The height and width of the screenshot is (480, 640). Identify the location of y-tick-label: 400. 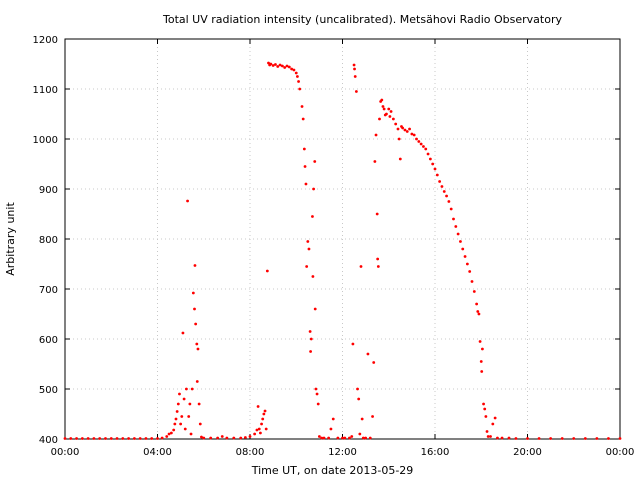
(48, 440).